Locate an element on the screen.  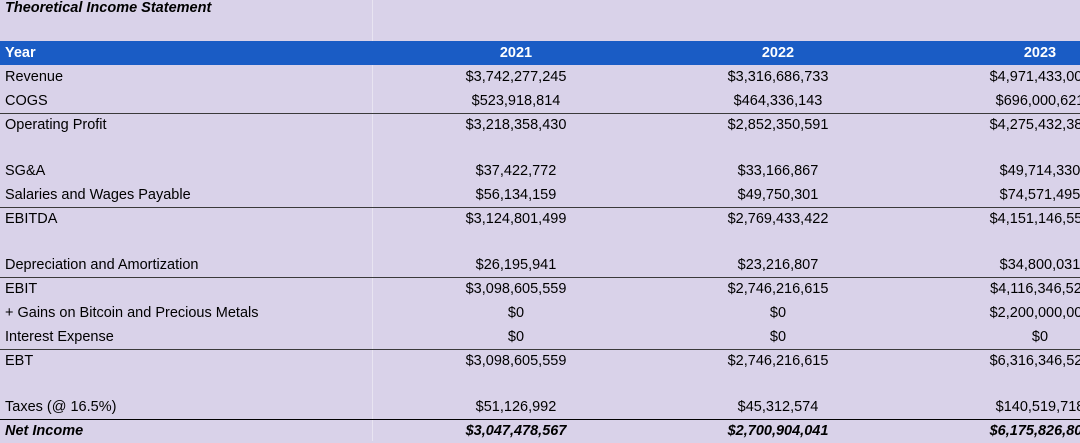
header-row: Year 2021 2022 2023 is located at coordinates (540, 53).